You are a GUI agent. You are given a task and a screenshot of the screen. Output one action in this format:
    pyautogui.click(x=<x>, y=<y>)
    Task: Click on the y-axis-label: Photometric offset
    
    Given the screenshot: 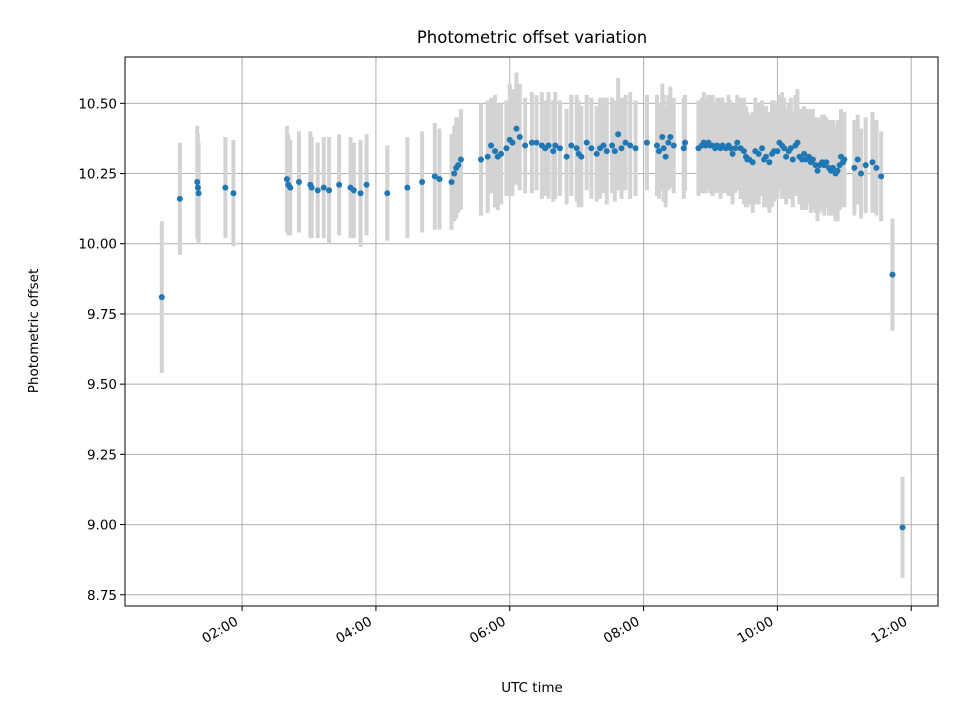 What is the action you would take?
    pyautogui.click(x=34, y=331)
    